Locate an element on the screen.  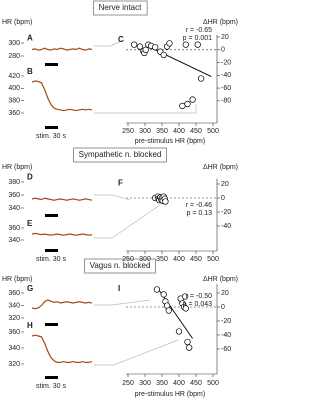
panel-label: B is located at coordinates (30, 71).